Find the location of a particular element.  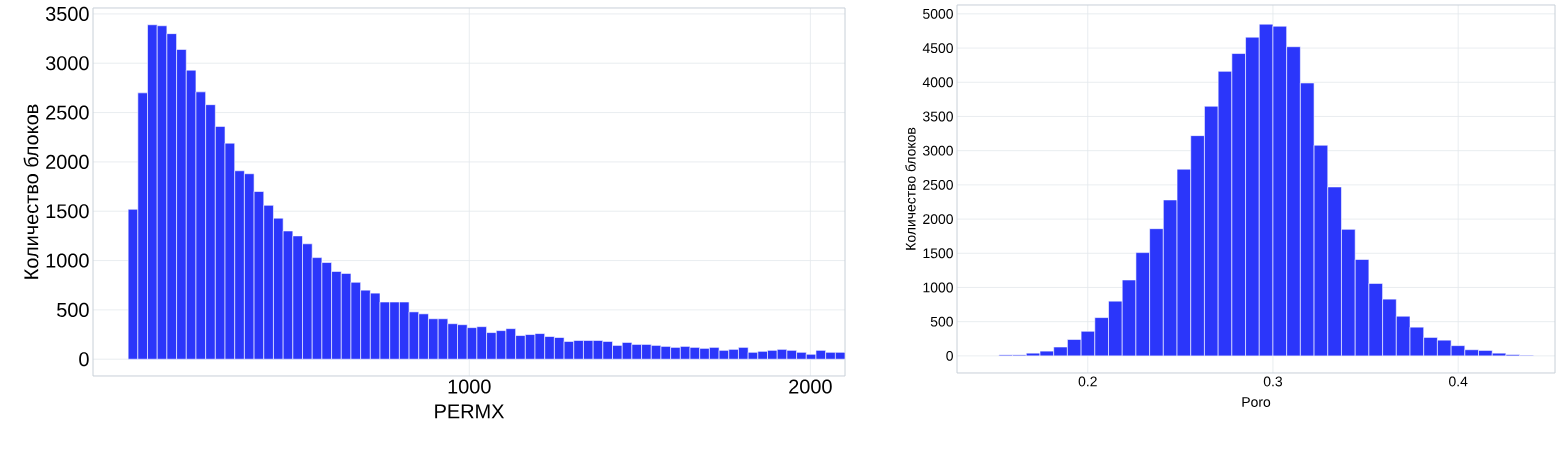

y-tick-label: 4500 is located at coordinates (937, 48).